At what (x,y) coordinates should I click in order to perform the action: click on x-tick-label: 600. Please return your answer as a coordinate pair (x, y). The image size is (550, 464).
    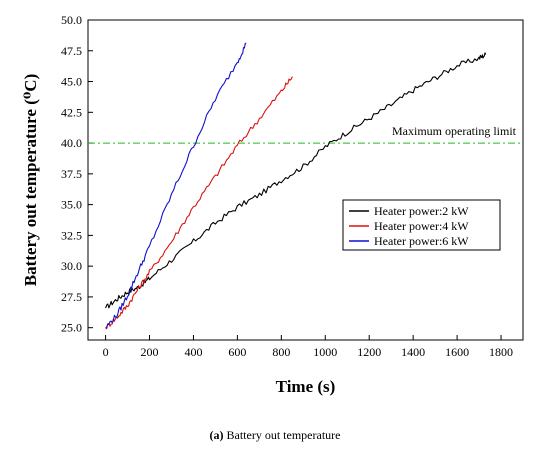
    Looking at the image, I should click on (237, 352).